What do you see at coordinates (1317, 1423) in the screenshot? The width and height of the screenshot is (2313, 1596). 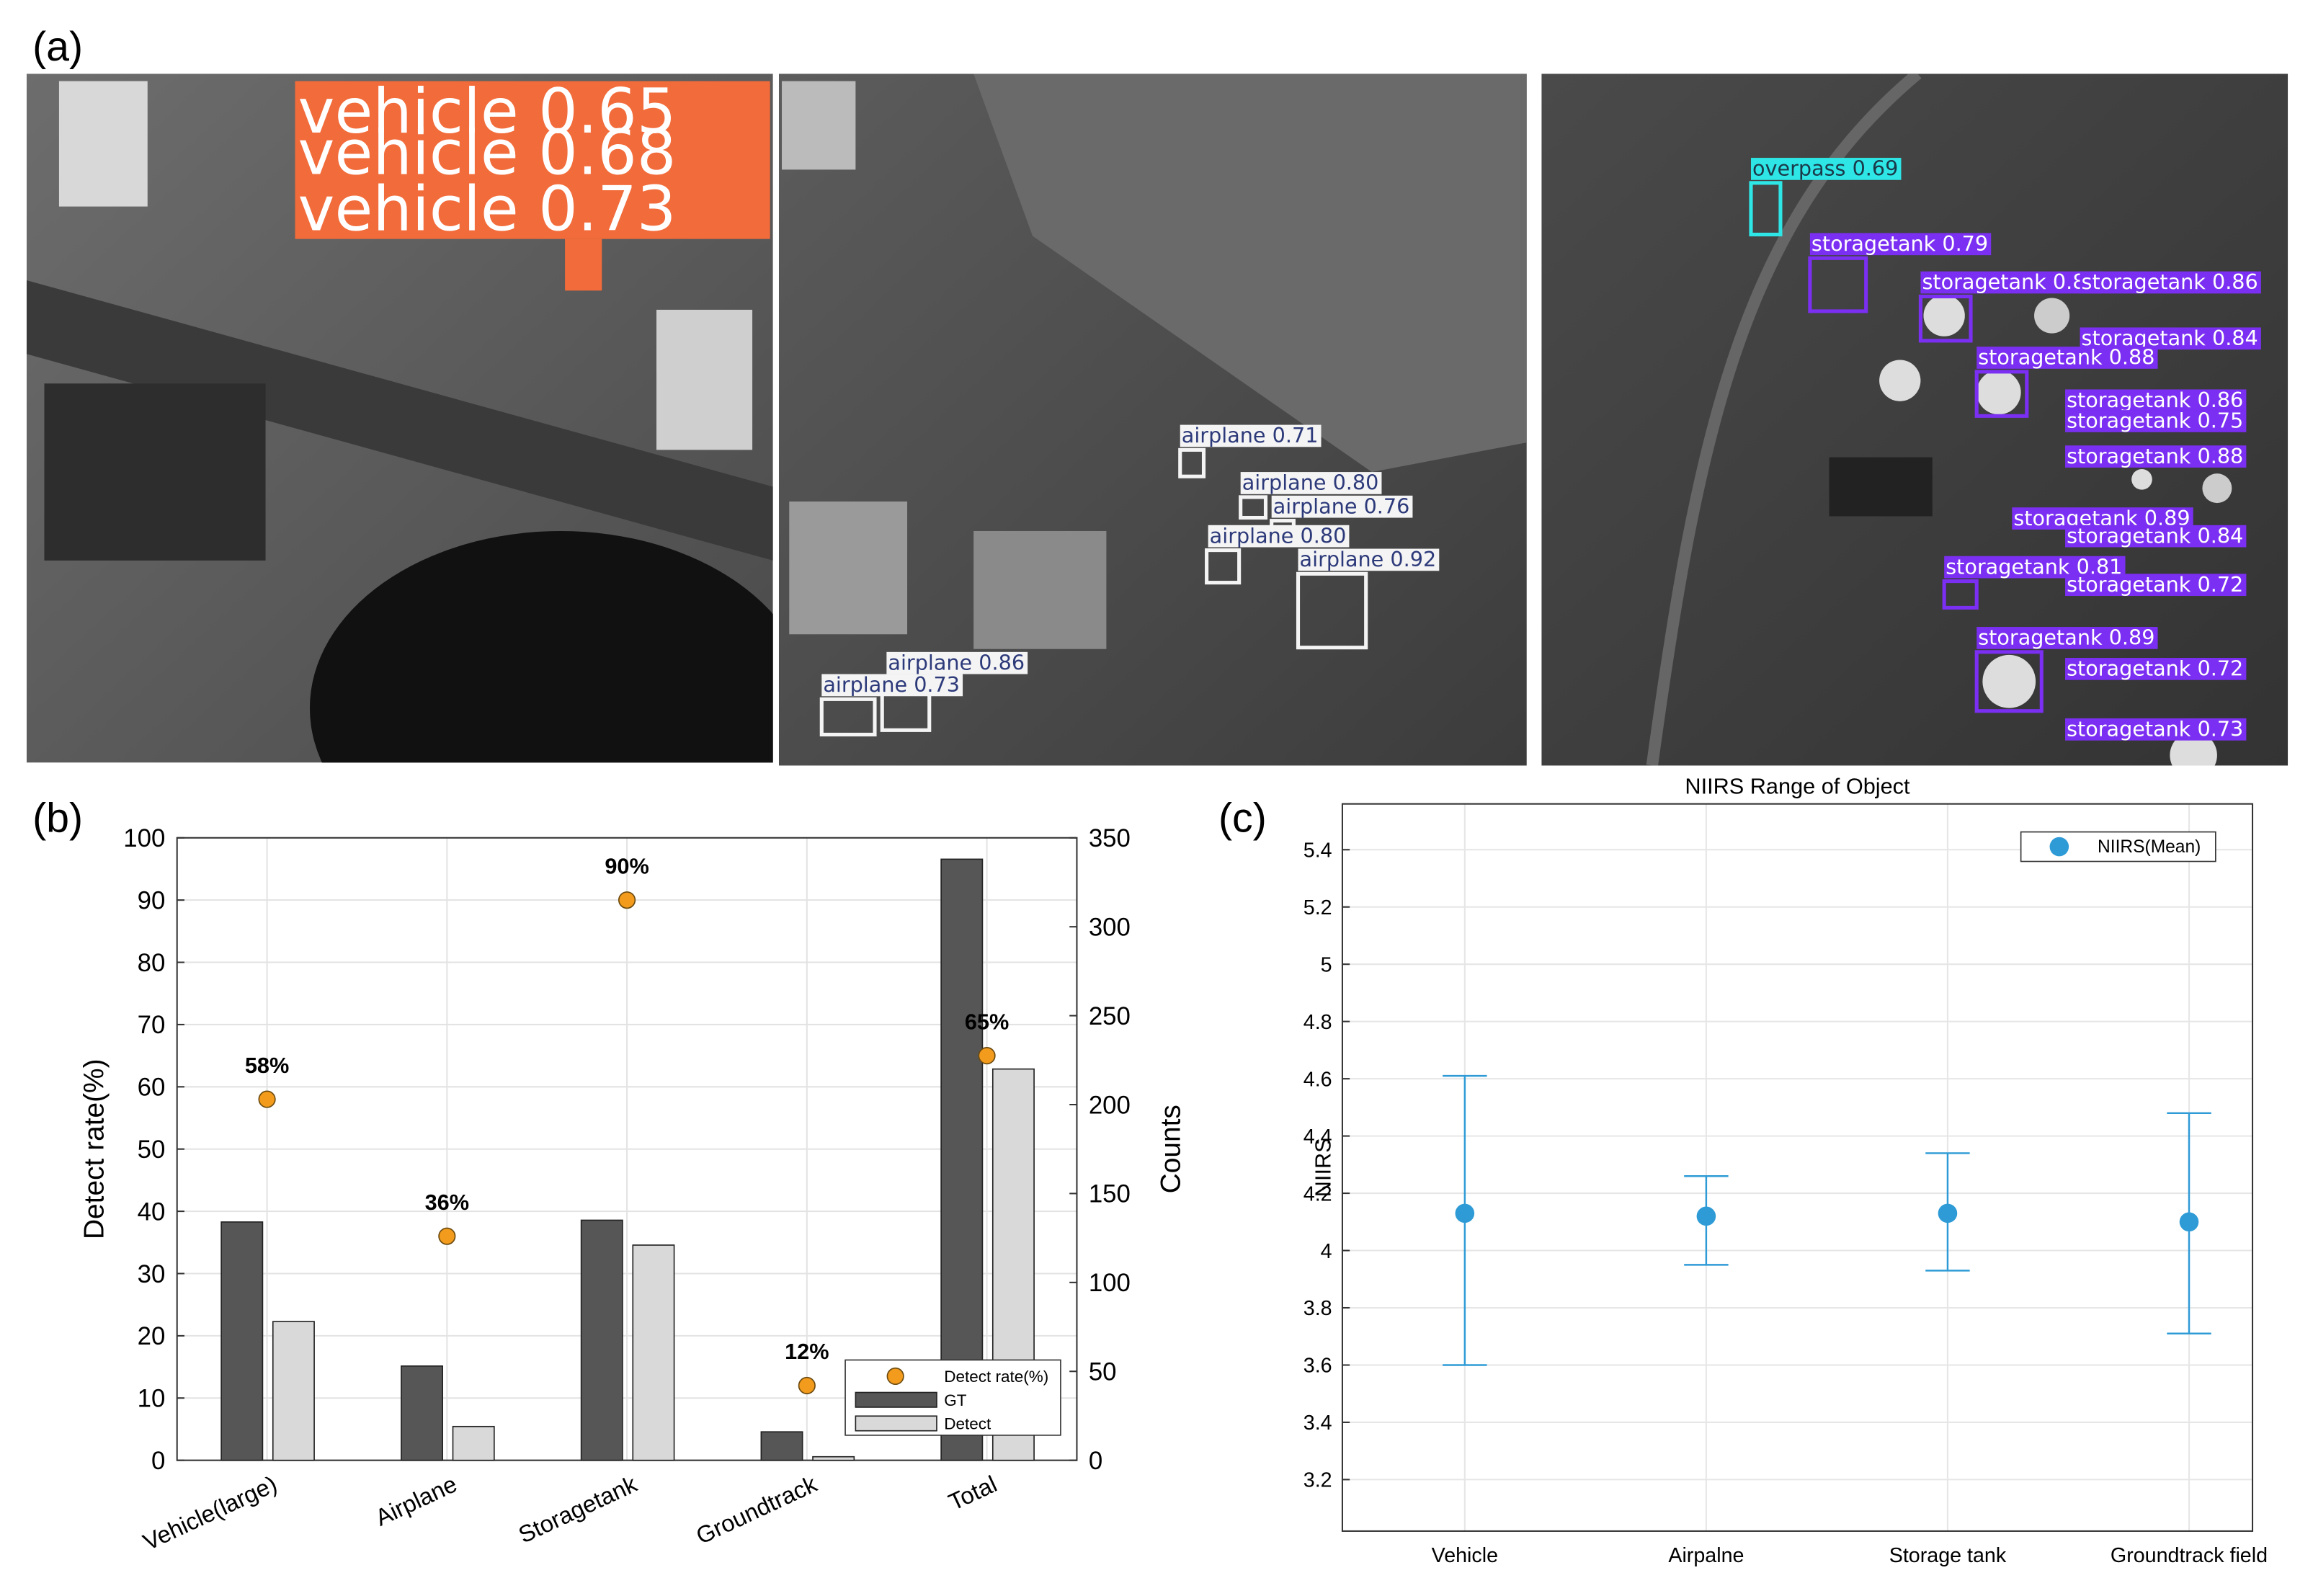 I see `y-tick-label: 3.4` at bounding box center [1317, 1423].